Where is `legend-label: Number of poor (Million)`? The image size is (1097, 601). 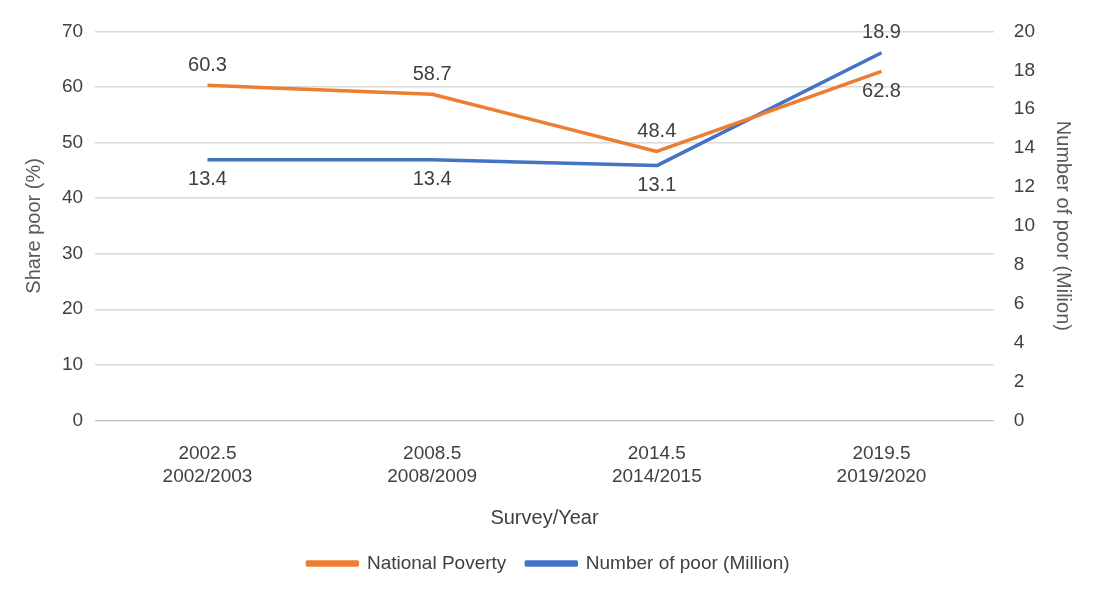
legend-label: Number of poor (Million) is located at coordinates (687, 562).